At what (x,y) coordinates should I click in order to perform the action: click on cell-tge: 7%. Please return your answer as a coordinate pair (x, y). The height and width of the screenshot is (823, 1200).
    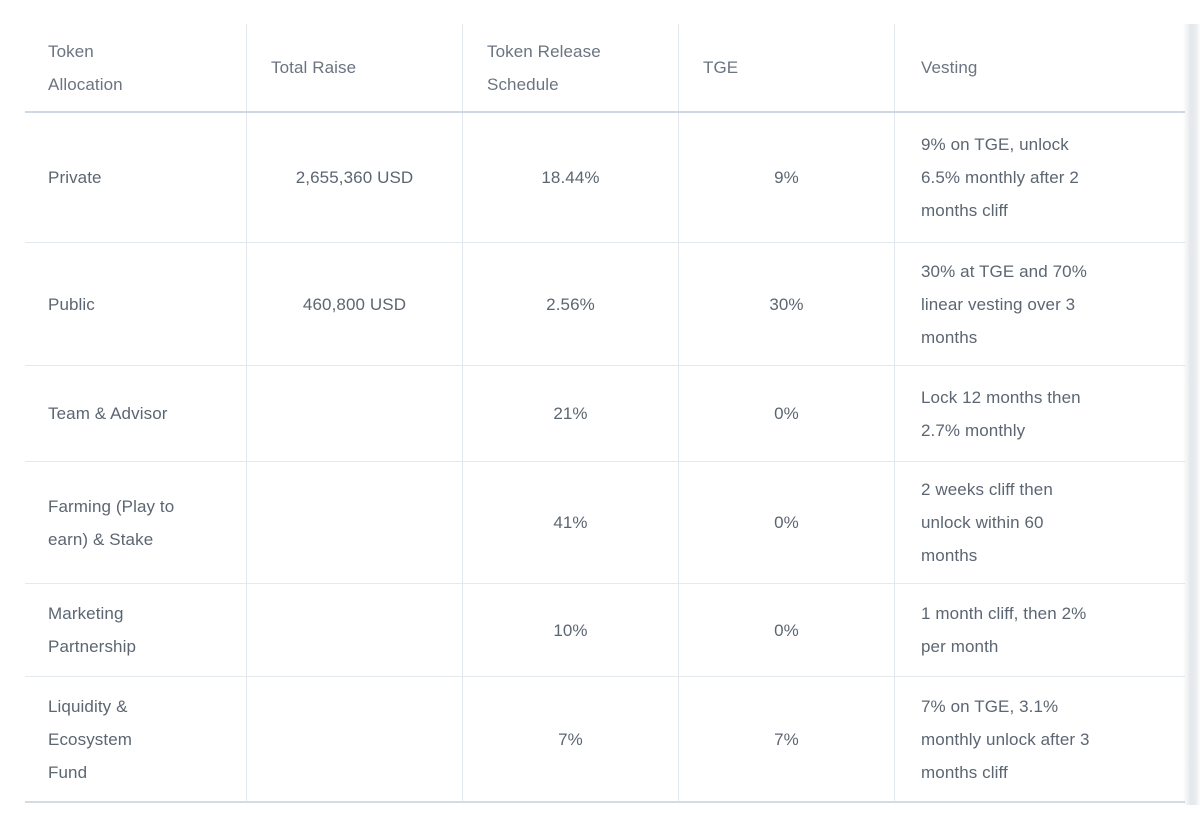
    Looking at the image, I should click on (786, 739).